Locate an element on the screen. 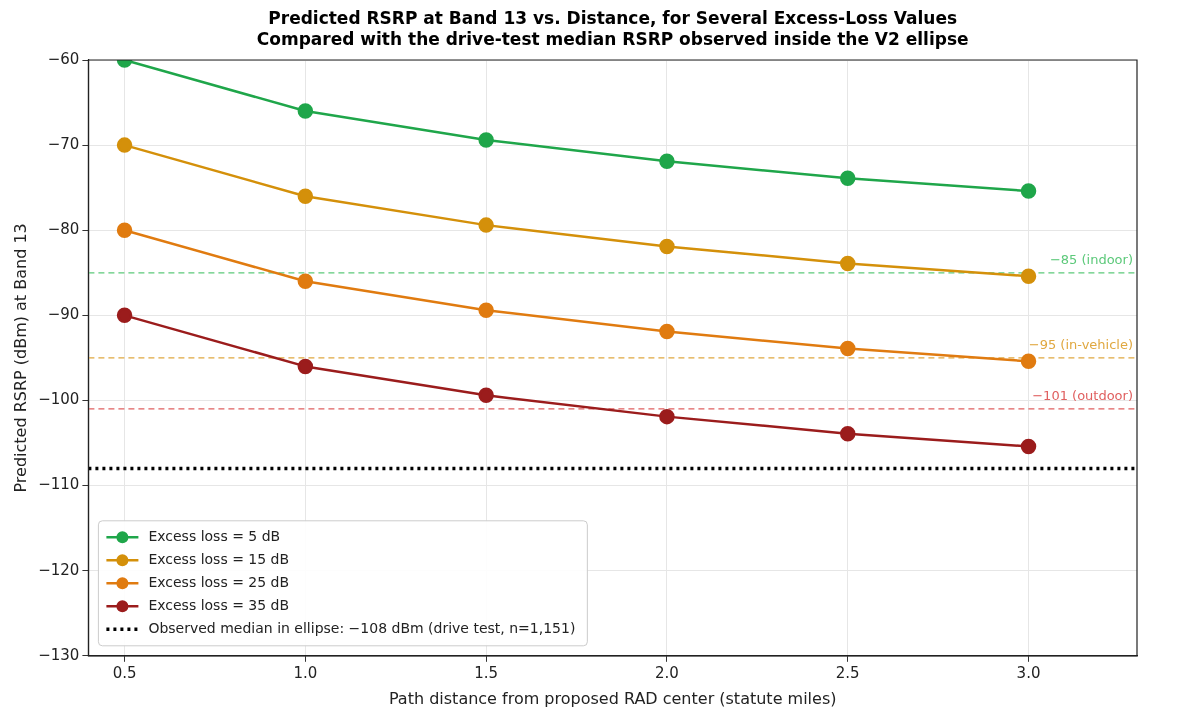 This screenshot has height=719, width=1190. x-axis-title: Path distance from proposed RAD center (statute miles) is located at coordinates (612, 698).